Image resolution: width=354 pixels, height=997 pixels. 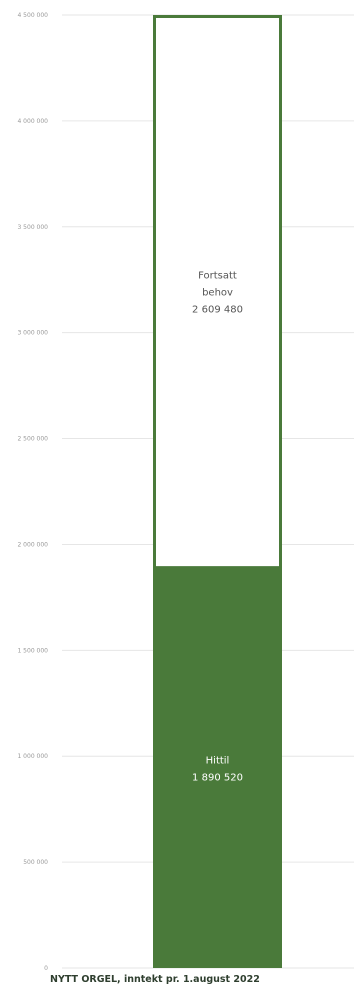 I want to click on bar-segment-hittil, so click(x=217, y=767).